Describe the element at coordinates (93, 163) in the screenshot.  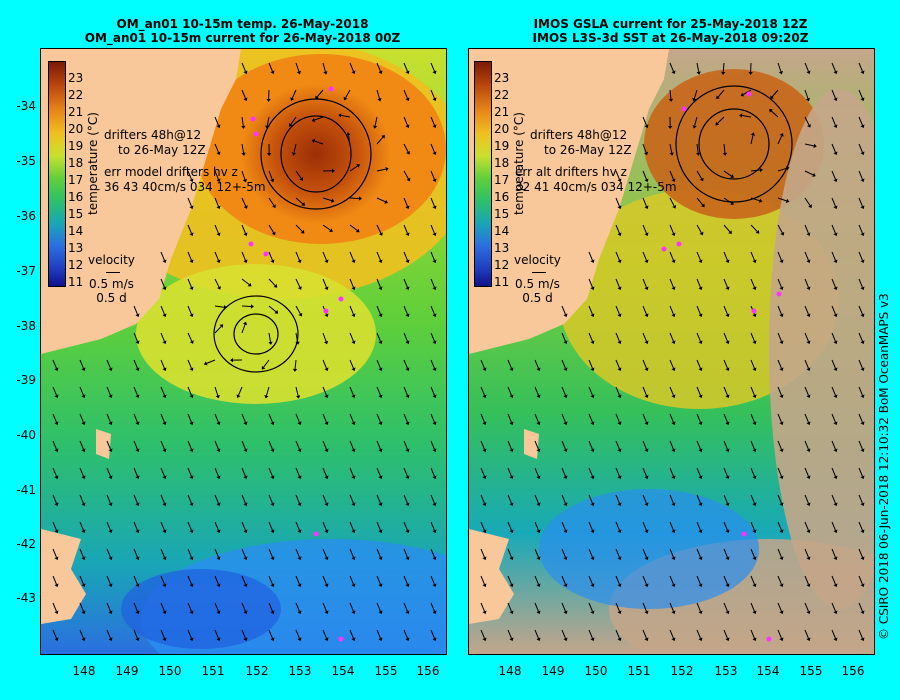
I see `left-colorbar-title: temperature (°C)` at that location.